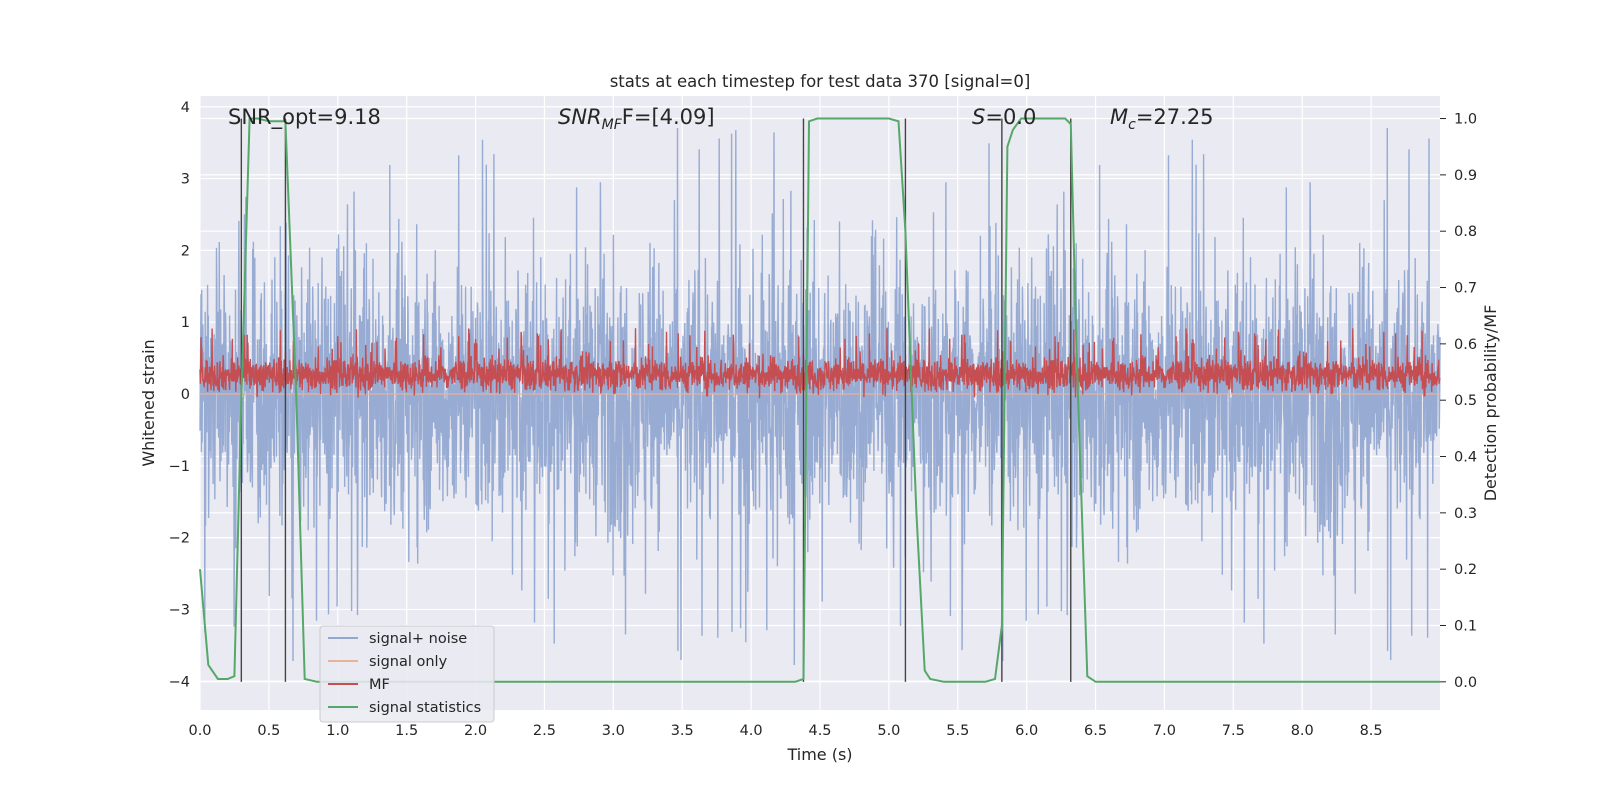 This screenshot has width=1600, height=800. What do you see at coordinates (406, 731) in the screenshot?
I see `x-tick-label: 1.5` at bounding box center [406, 731].